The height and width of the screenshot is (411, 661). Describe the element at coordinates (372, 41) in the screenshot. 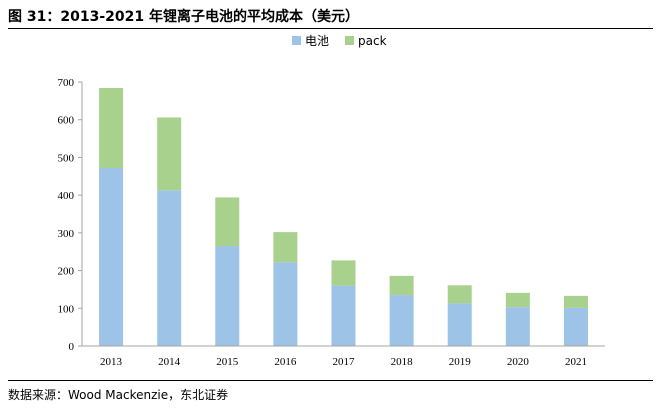

I see `legend-label: pack` at that location.